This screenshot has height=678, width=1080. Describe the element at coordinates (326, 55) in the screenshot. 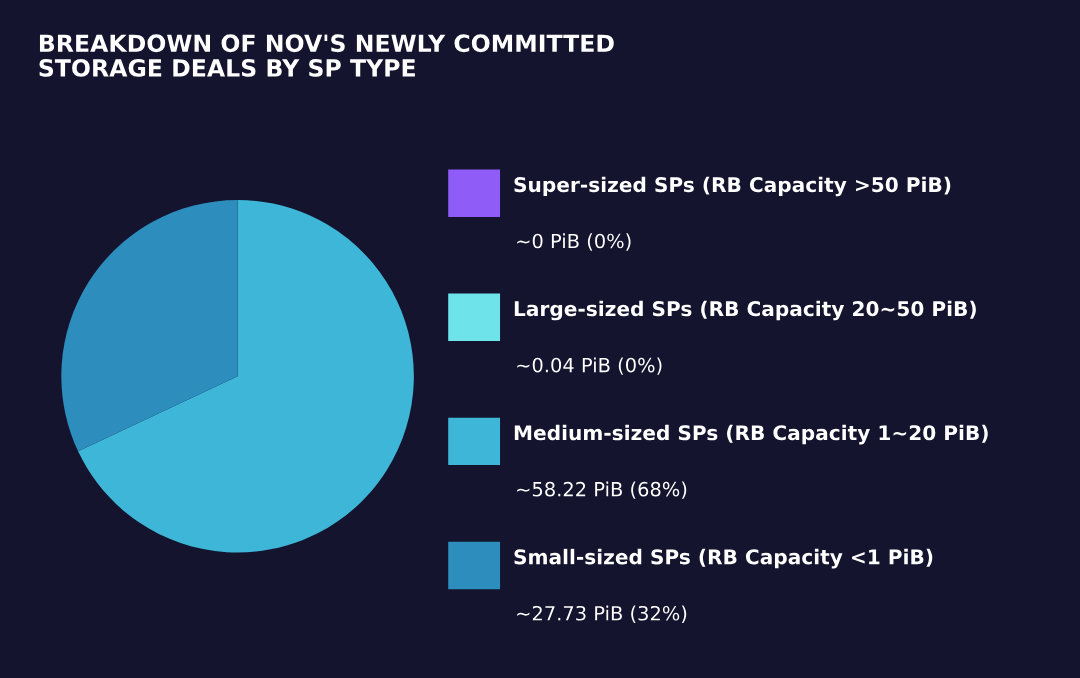

I see `chart-title: BREAKDOWN OF NOV'S NEWLY COMMITTED STORAGE DEALS BY SP TYPE` at that location.